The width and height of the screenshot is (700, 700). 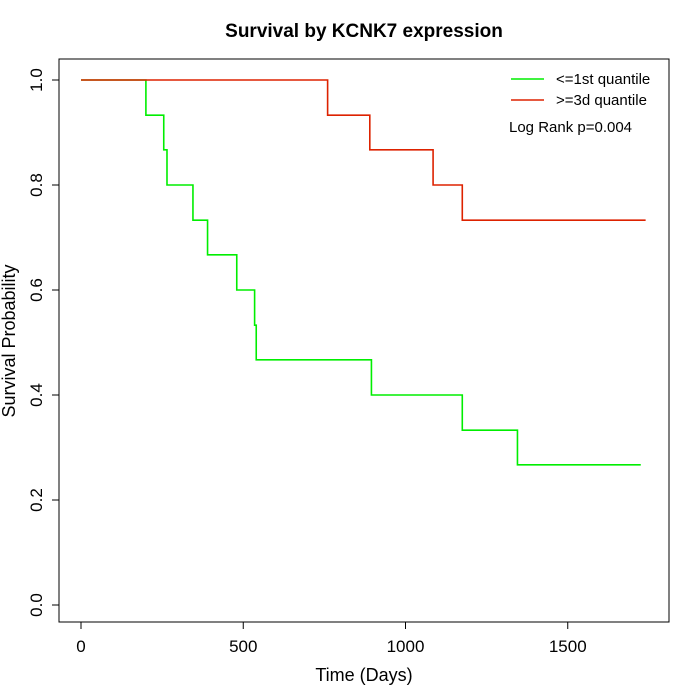 I want to click on x-axis-label: Time (Days), so click(x=363, y=675).